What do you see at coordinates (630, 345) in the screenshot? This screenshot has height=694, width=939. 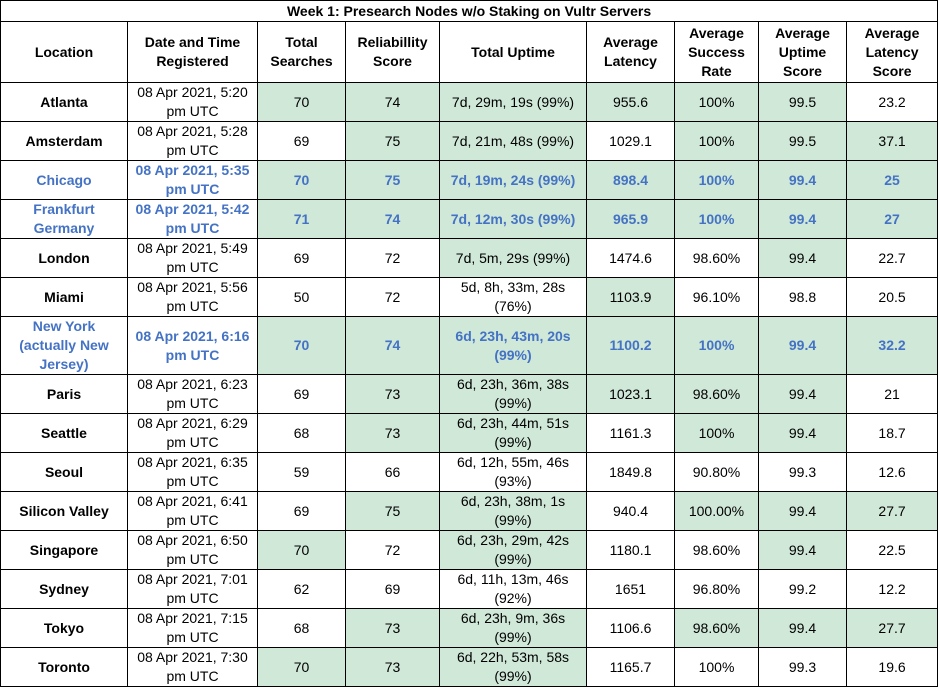 I see `average-latency-cell: 1100.2` at bounding box center [630, 345].